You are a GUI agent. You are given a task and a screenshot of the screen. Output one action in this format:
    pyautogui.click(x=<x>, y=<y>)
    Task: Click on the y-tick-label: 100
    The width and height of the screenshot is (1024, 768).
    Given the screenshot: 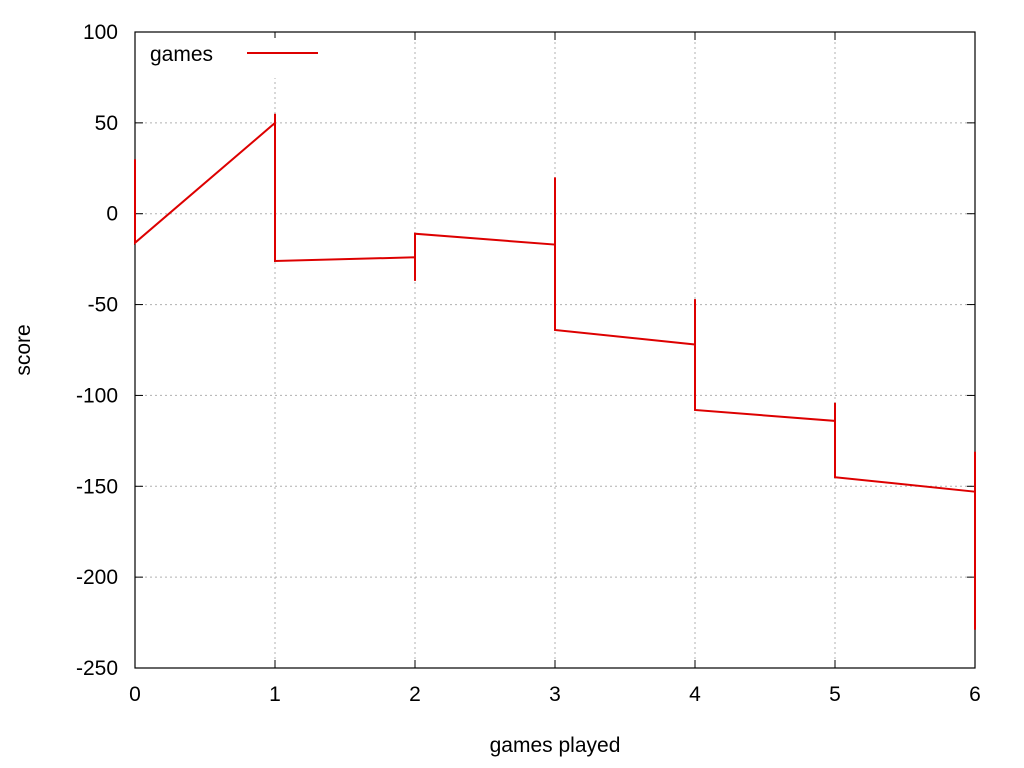 What is the action you would take?
    pyautogui.click(x=100, y=32)
    